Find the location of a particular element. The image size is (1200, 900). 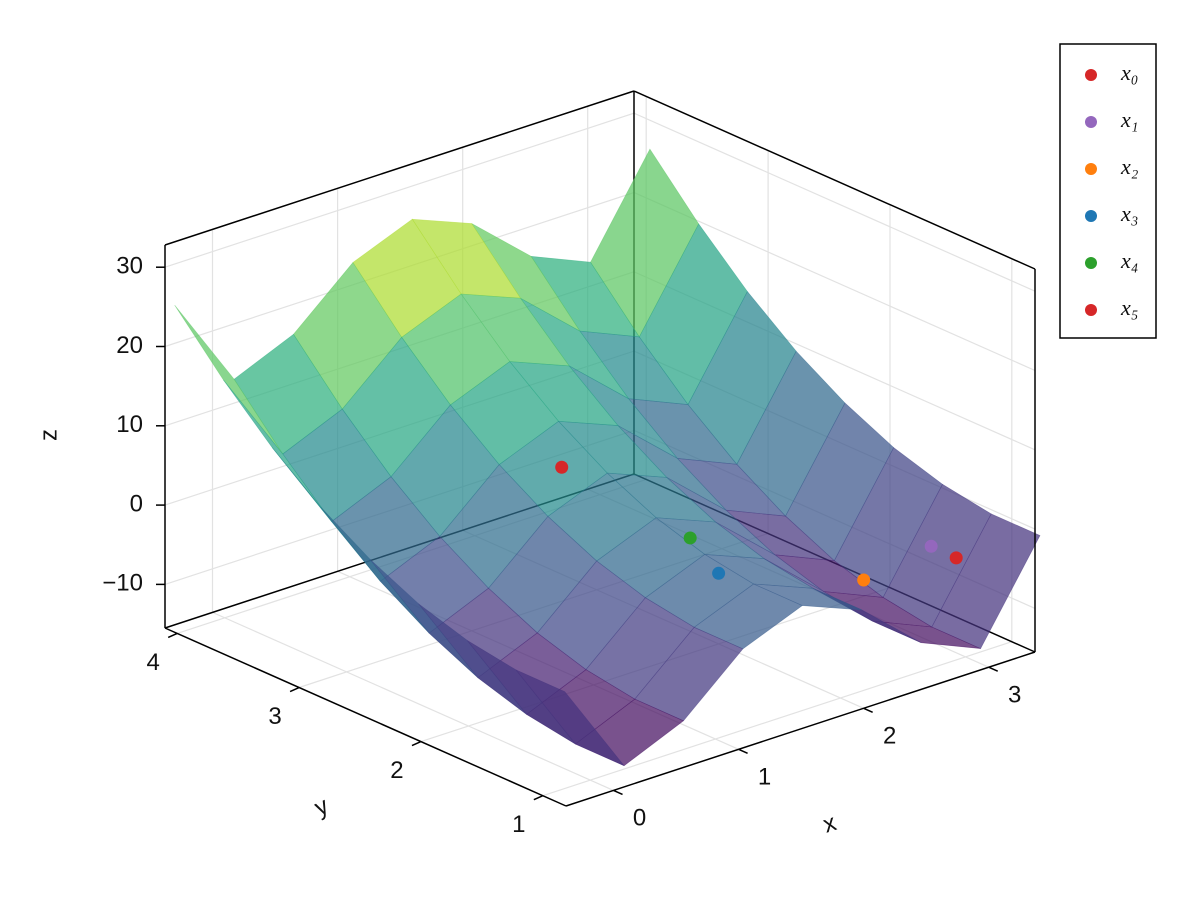

z-tick-label: 30 is located at coordinates (129, 266).